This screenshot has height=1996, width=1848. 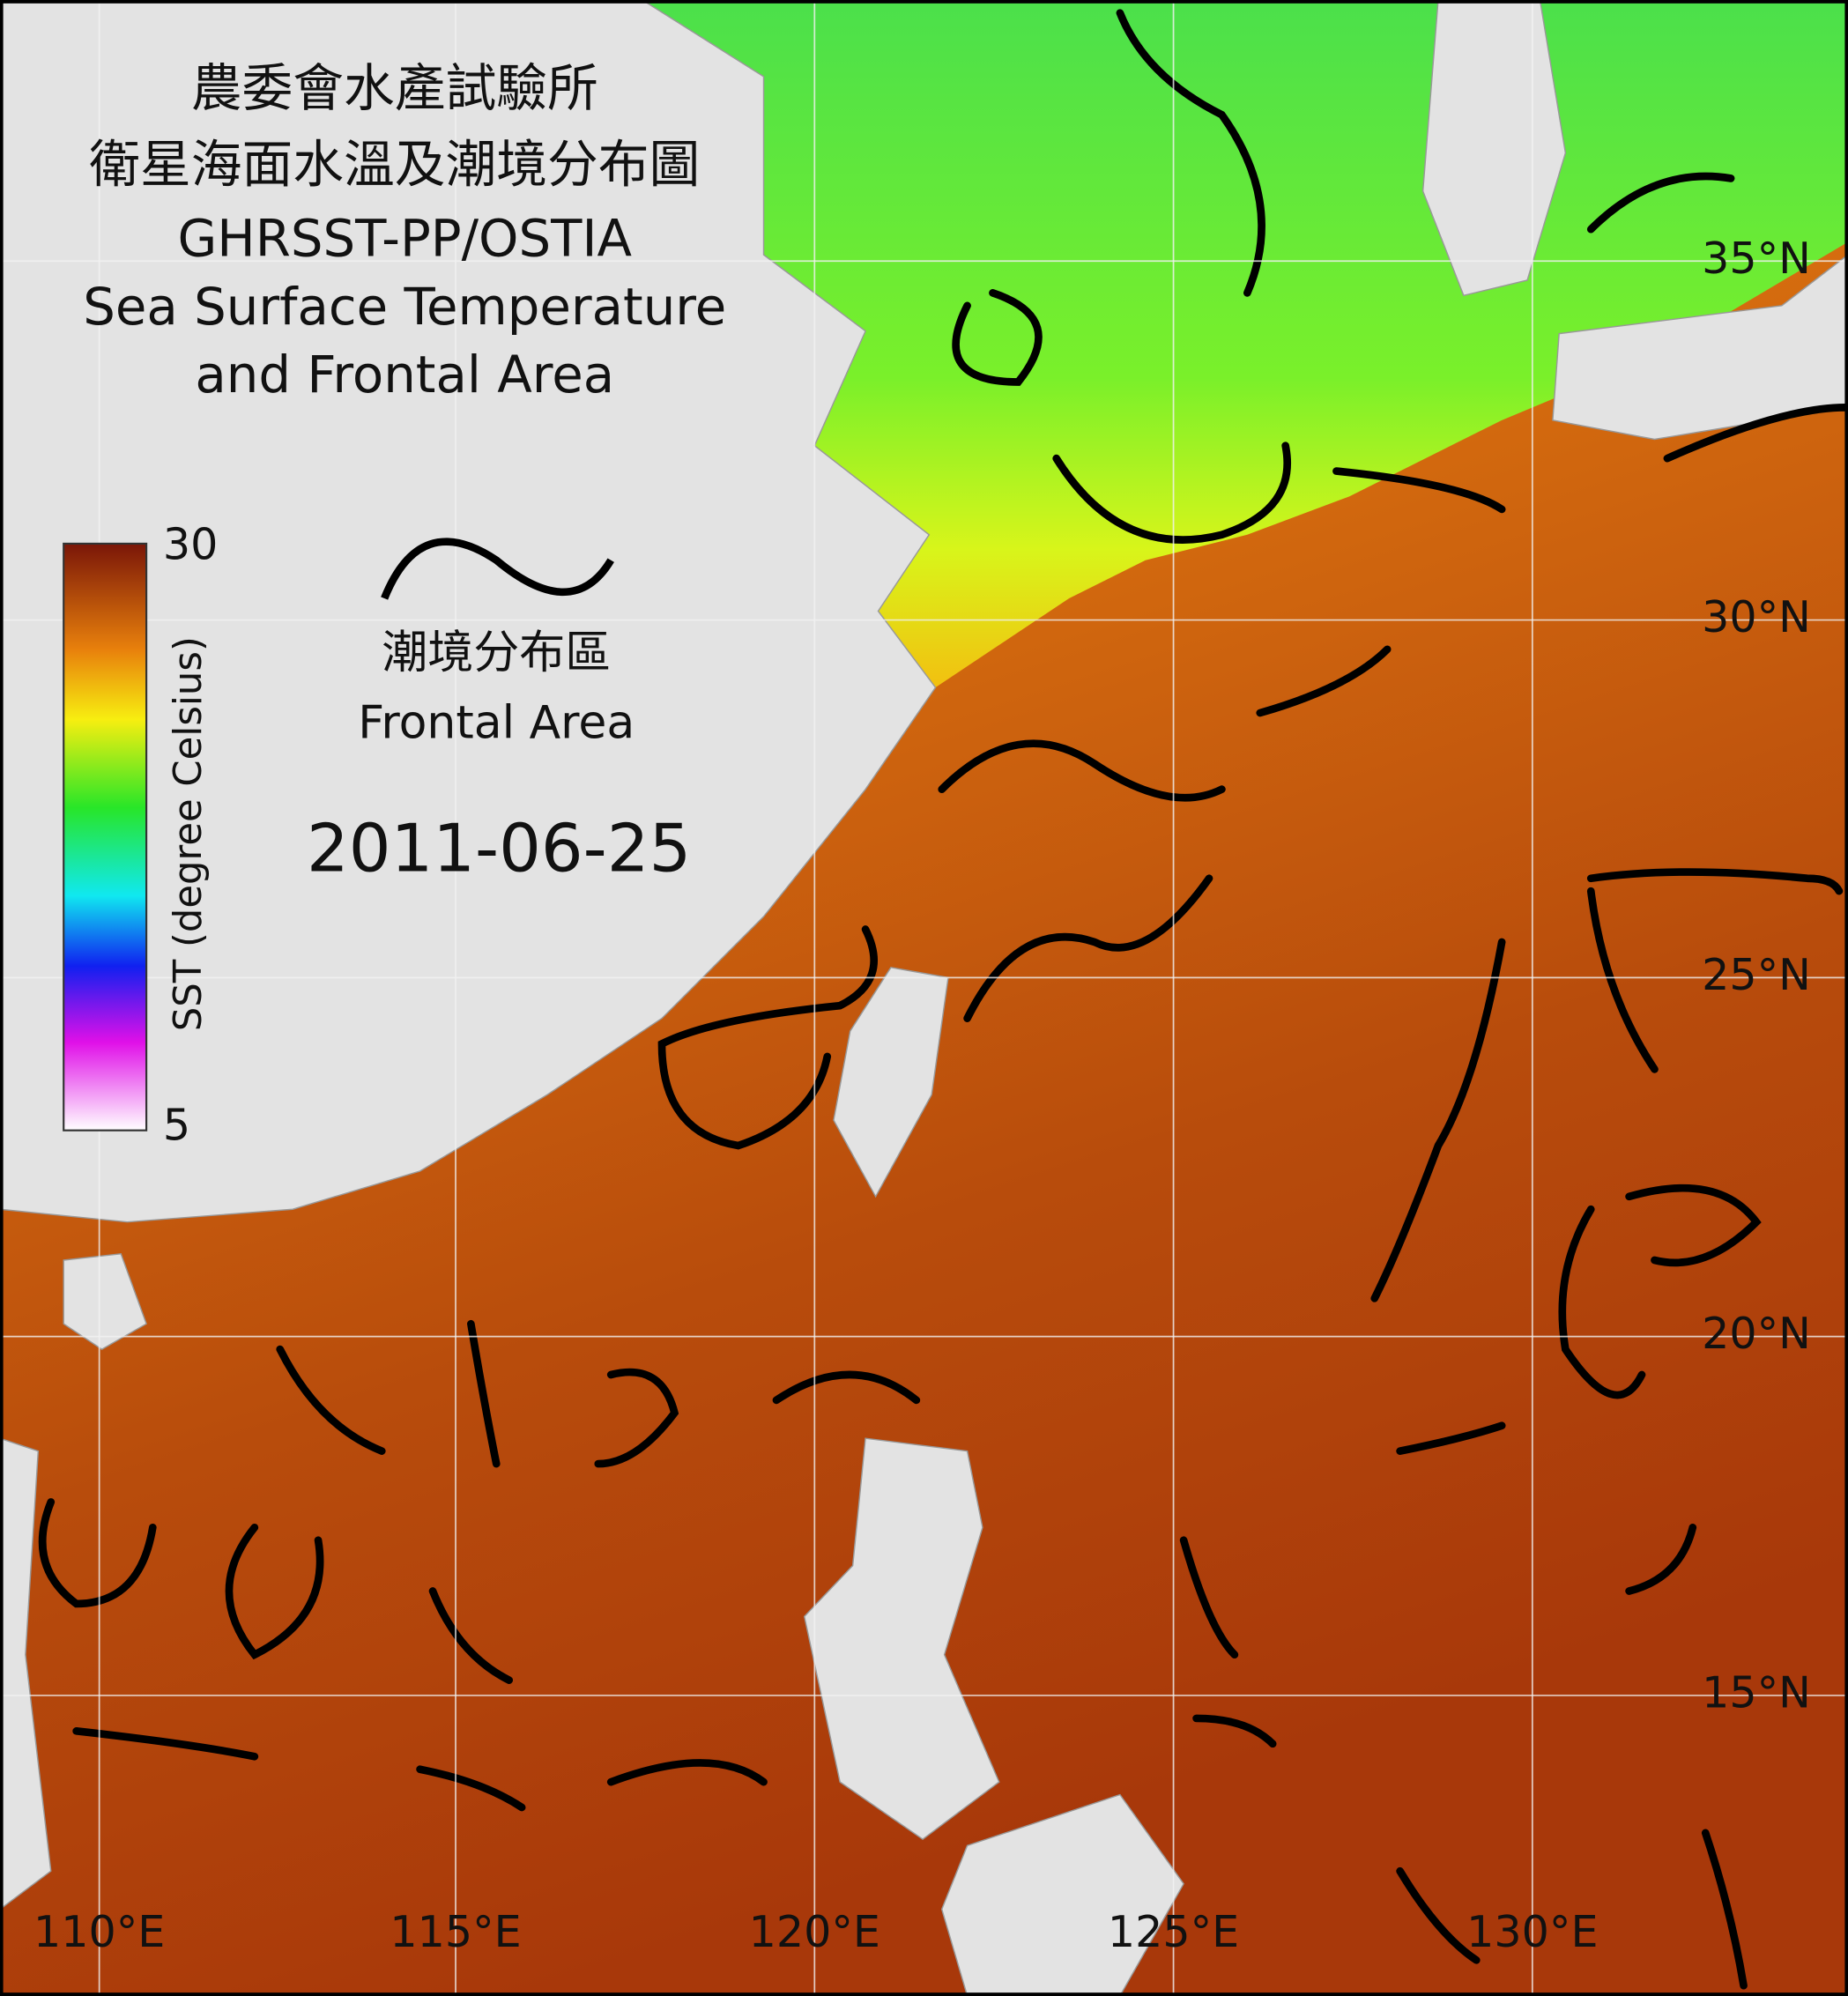 What do you see at coordinates (496, 653) in the screenshot?
I see `legend-zh: 潮境分布區` at bounding box center [496, 653].